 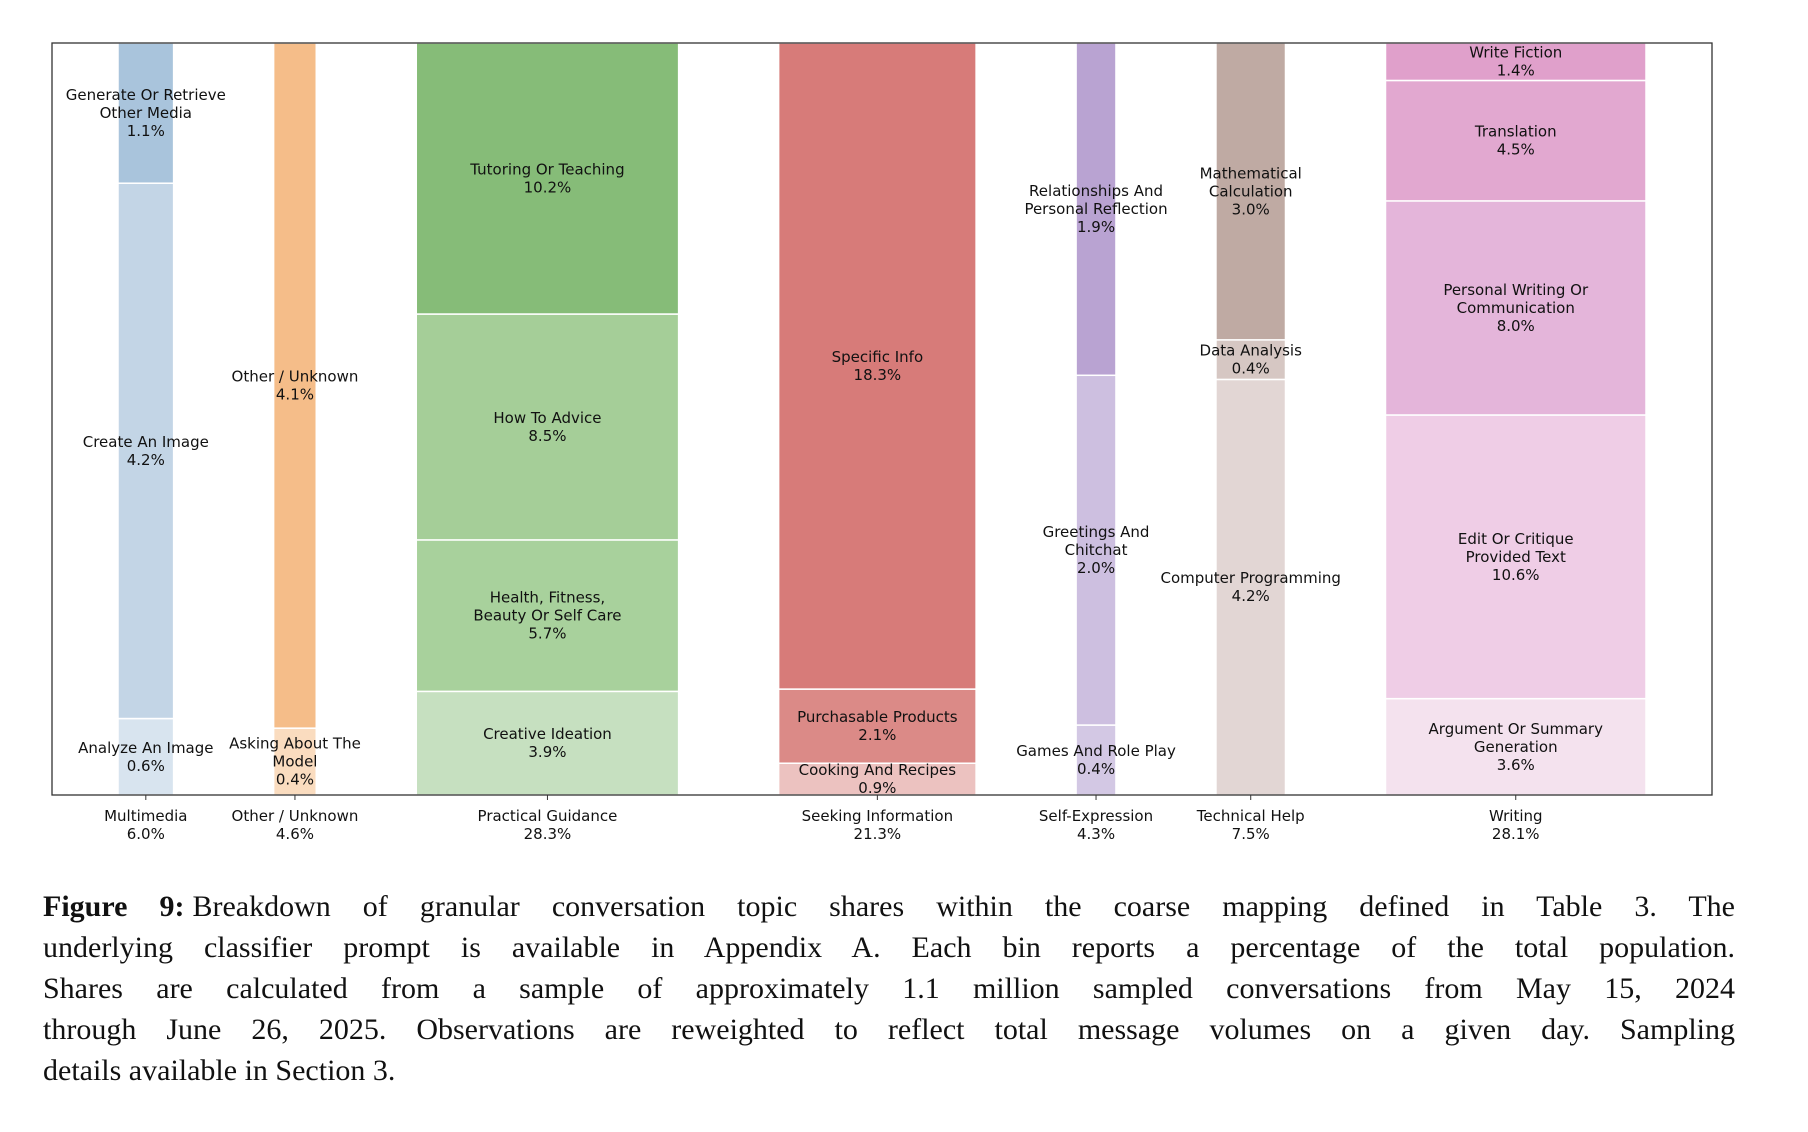 What do you see at coordinates (1516, 71) in the screenshot?
I see `segment-label-line: 1.4%` at bounding box center [1516, 71].